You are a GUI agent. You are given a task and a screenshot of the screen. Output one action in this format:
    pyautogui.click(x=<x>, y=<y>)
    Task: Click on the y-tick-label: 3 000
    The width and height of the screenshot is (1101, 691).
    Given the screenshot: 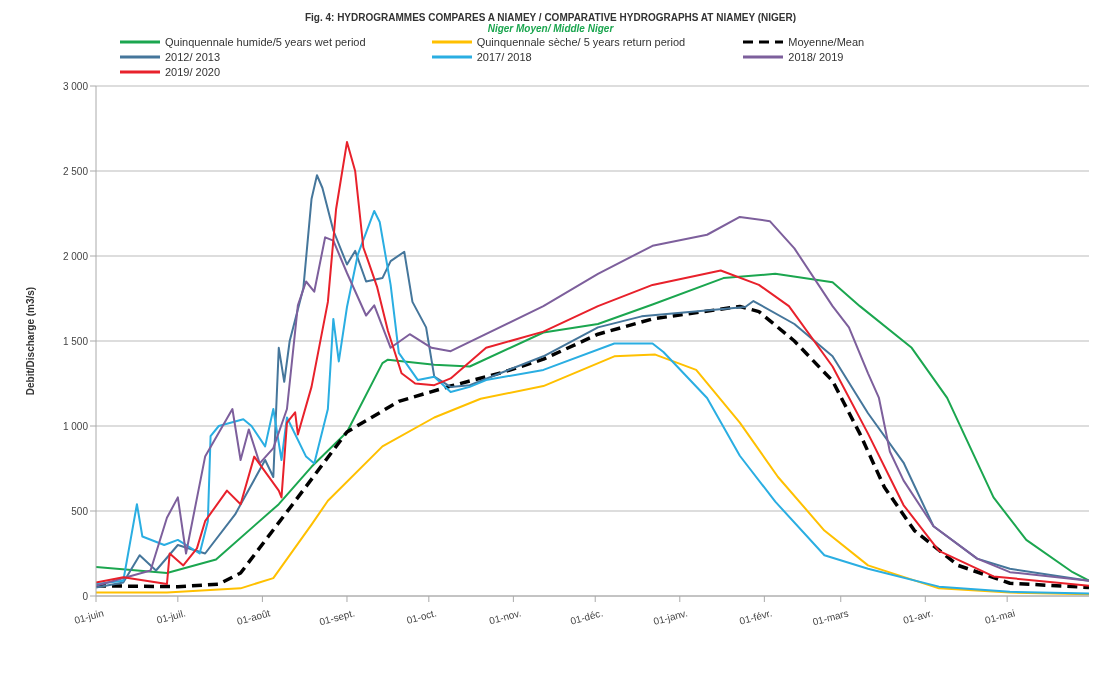 What is the action you would take?
    pyautogui.click(x=75, y=86)
    